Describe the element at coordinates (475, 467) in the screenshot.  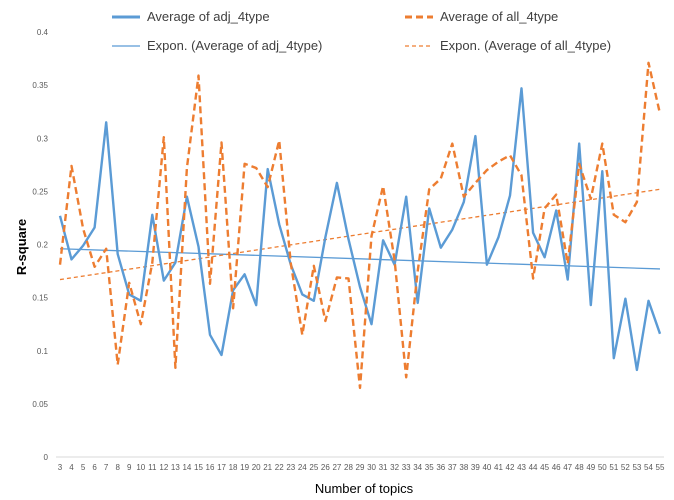
I see `x-tick-label: 39` at that location.